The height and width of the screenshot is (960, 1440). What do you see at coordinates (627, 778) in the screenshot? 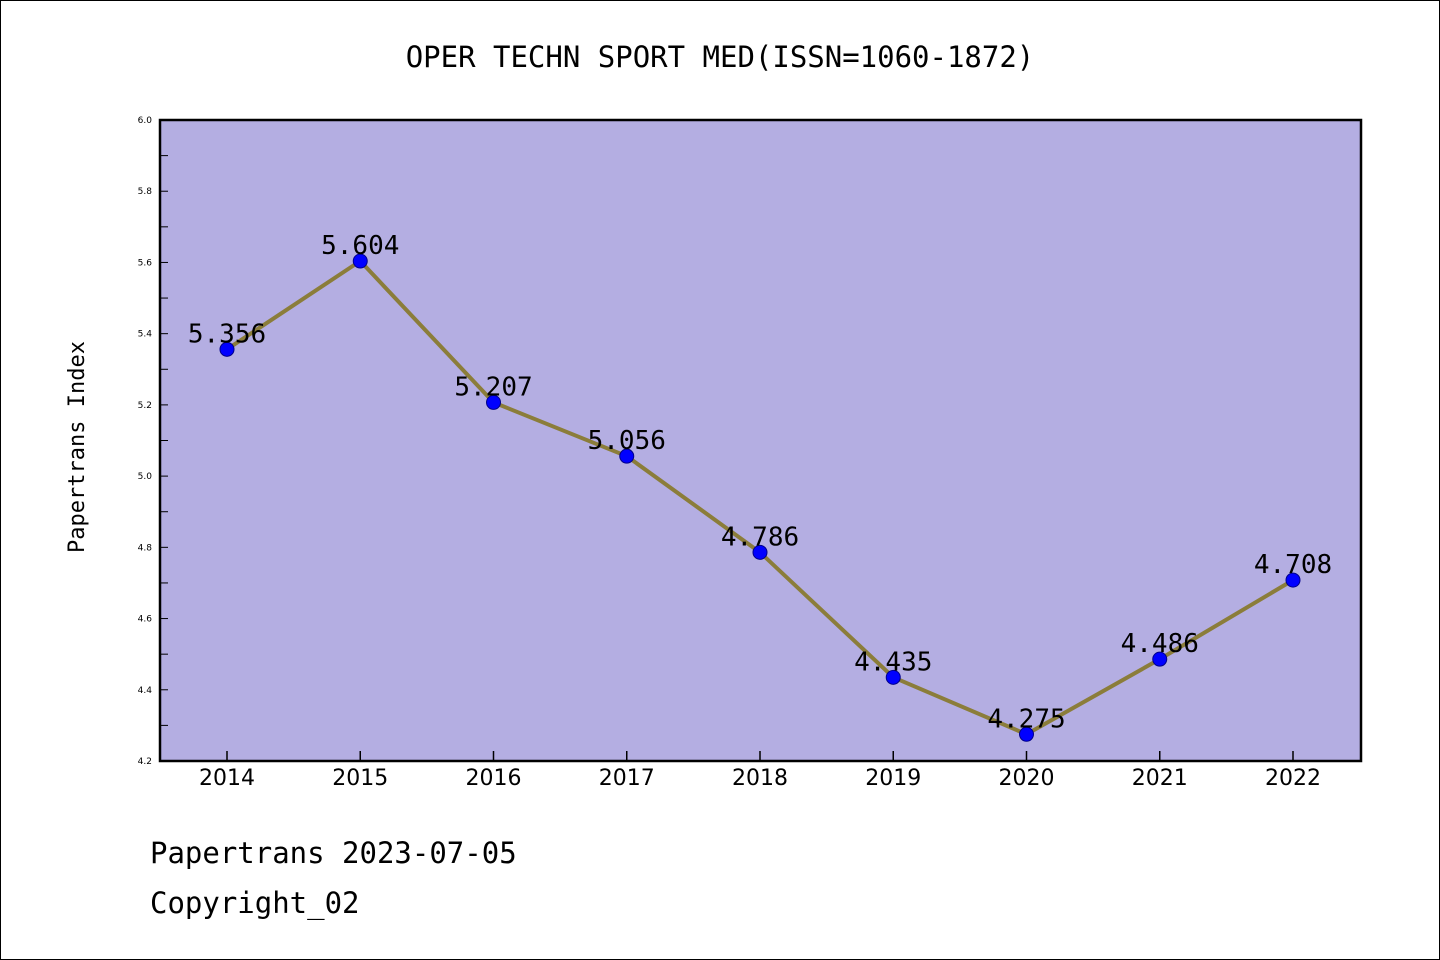
I see `x-tick-label: 2017` at bounding box center [627, 778].